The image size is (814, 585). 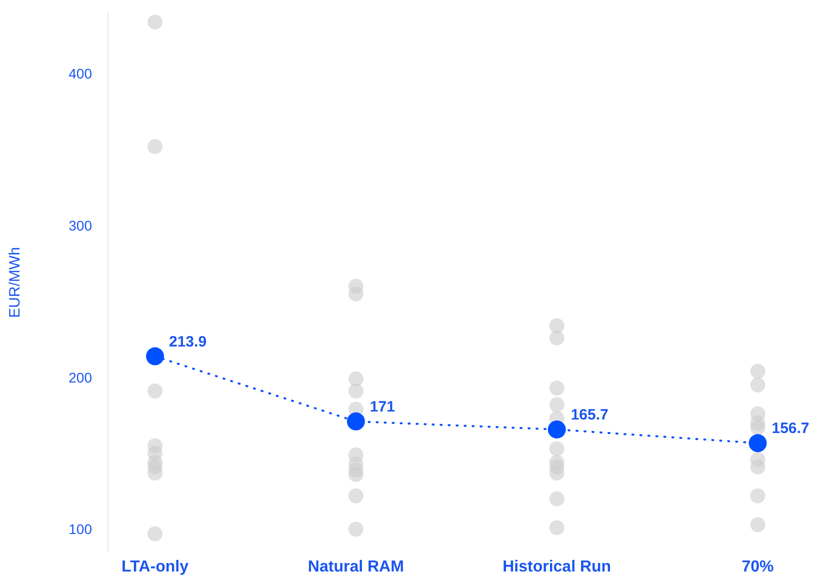 What do you see at coordinates (15, 282) in the screenshot?
I see `y-axis-title: EUR/MWh` at bounding box center [15, 282].